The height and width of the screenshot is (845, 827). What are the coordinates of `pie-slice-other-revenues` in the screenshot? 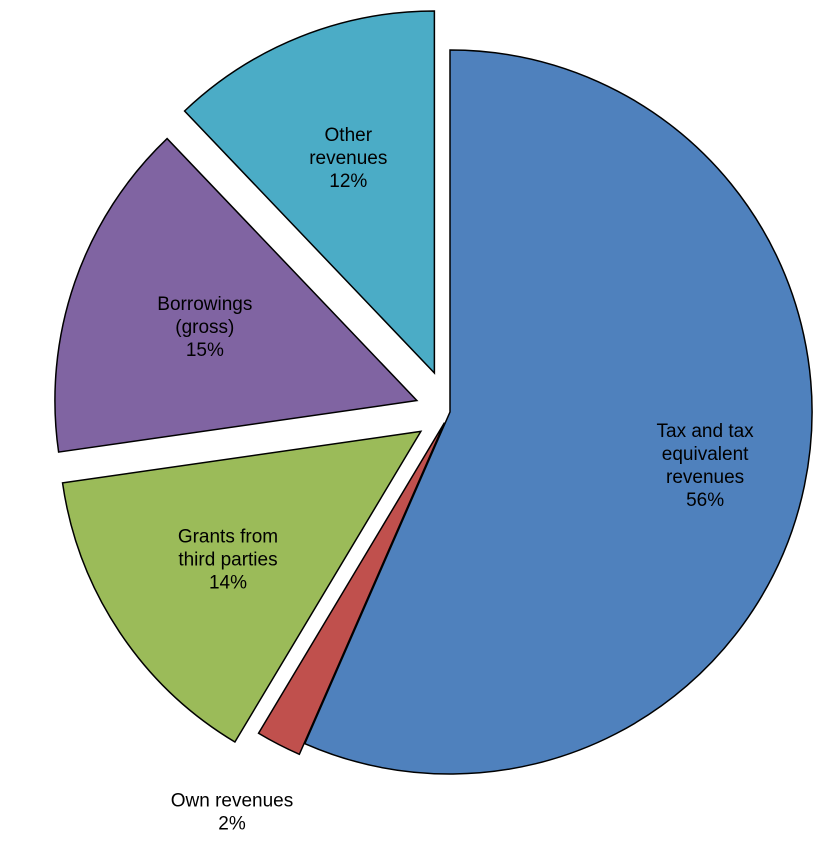 It's located at (309, 192).